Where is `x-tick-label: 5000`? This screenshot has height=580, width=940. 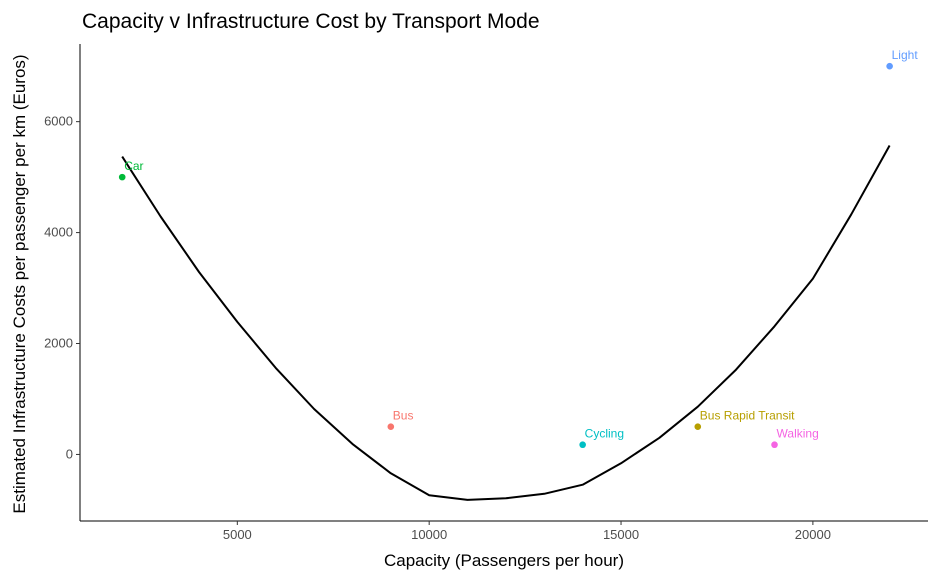 x-tick-label: 5000 is located at coordinates (237, 534).